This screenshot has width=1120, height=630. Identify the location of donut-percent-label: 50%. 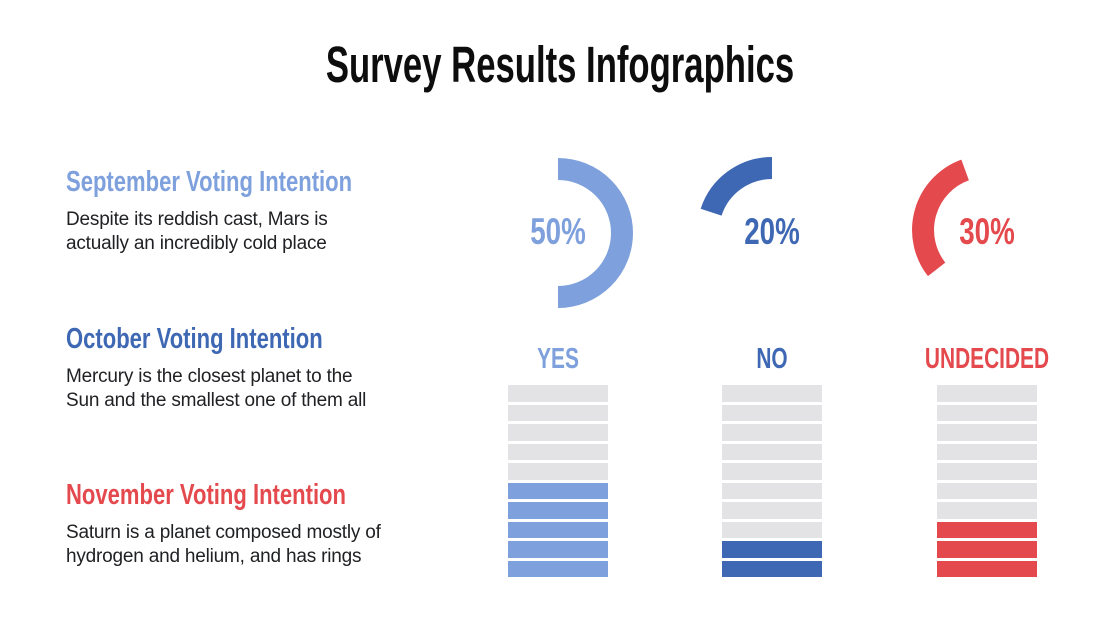
(558, 231).